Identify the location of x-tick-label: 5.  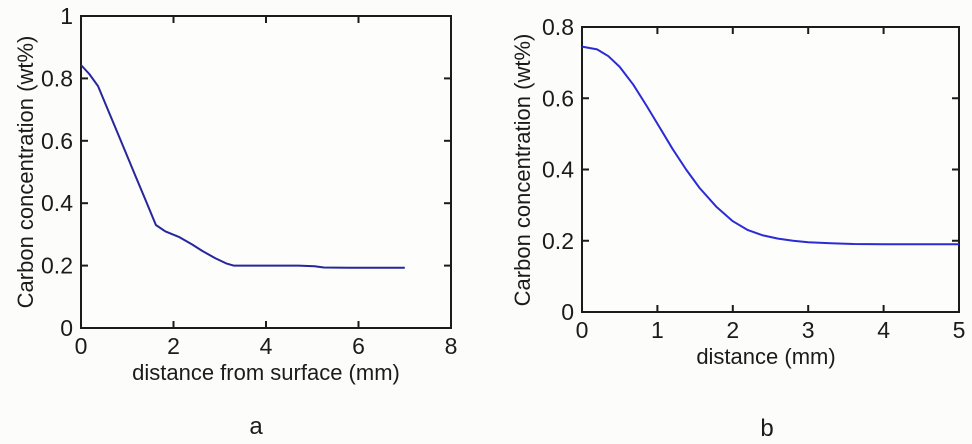
(959, 330).